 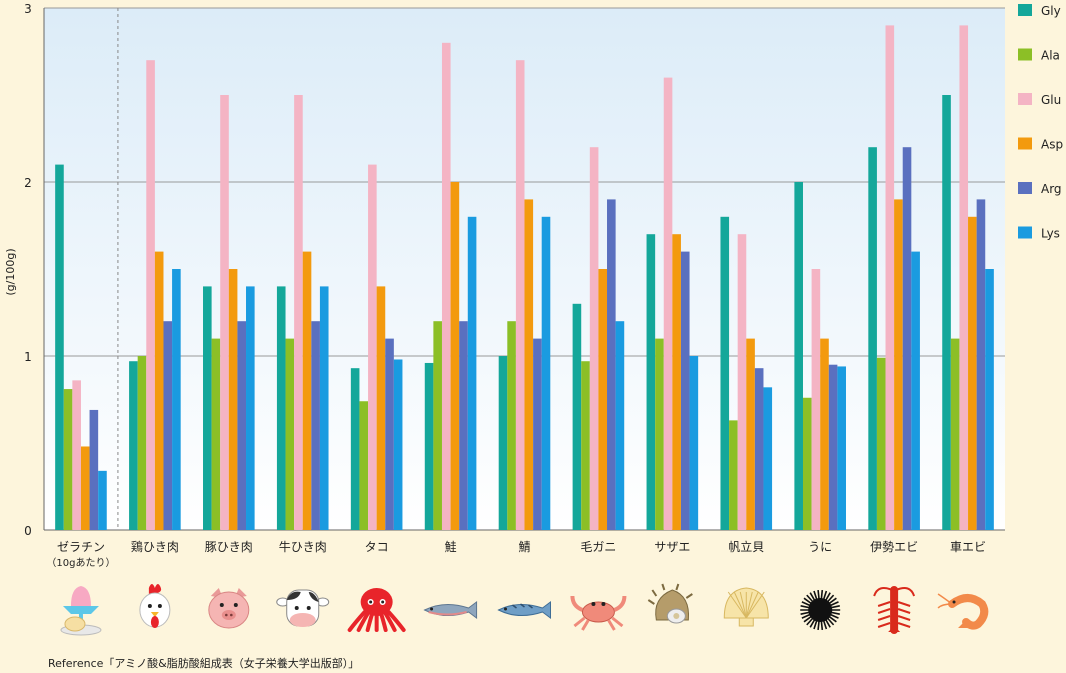 I want to click on x-tick-label: 牛ひき肉, so click(x=303, y=546).